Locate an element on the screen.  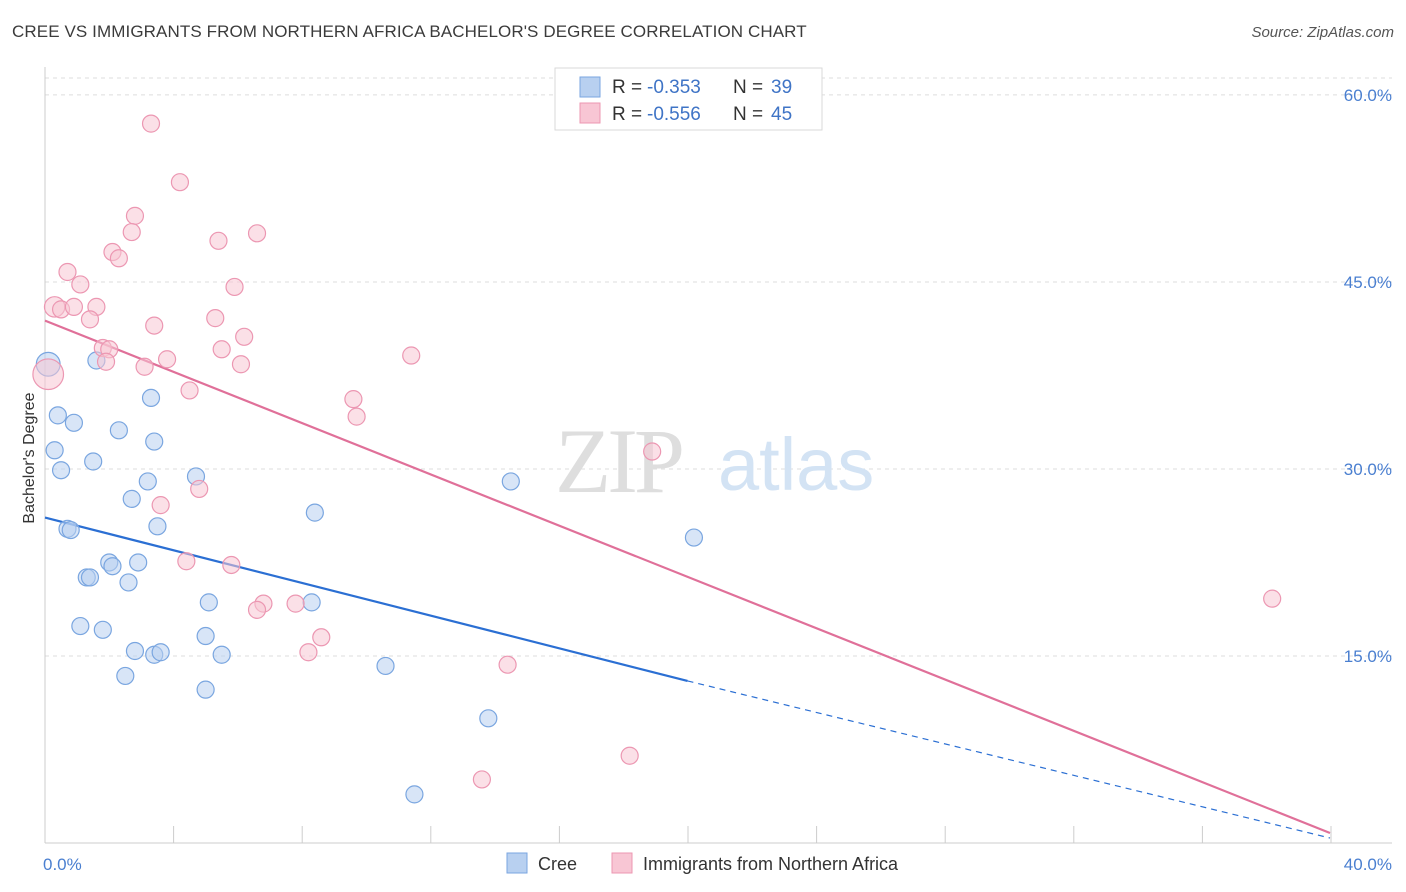
source-label: Source: ZipAtlas.com is located at coordinates (1322, 32).